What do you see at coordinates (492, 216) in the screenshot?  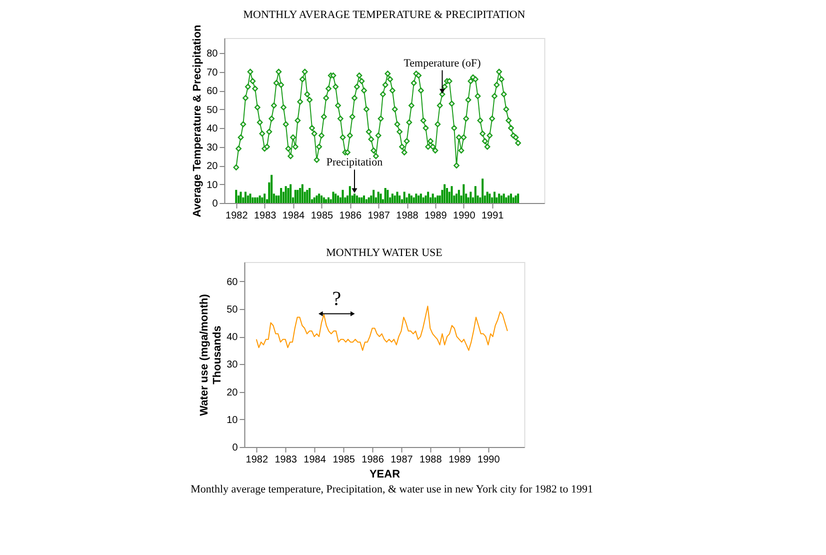 I see `x-tick-label: 1991` at bounding box center [492, 216].